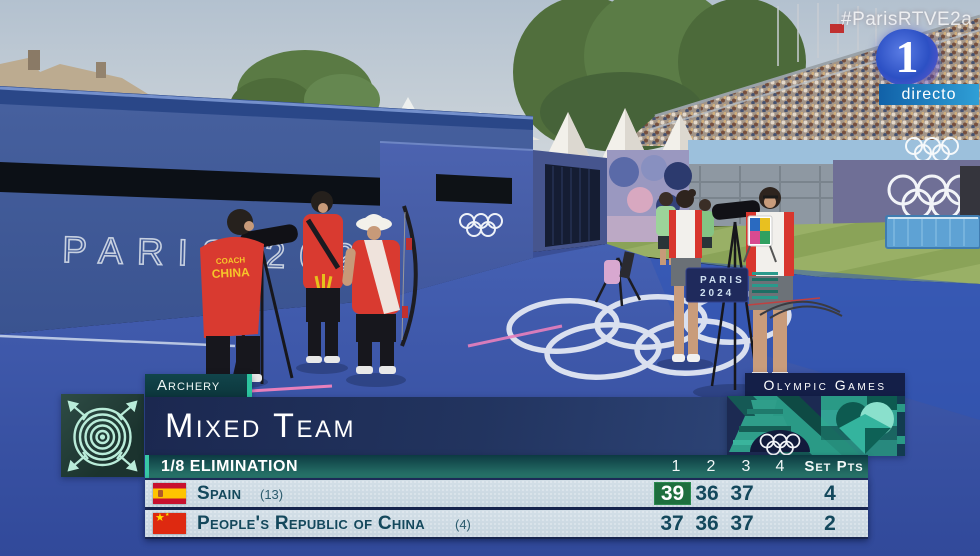 This screenshot has height=556, width=980. I want to click on annex-olympic-rings, so click(481, 225).